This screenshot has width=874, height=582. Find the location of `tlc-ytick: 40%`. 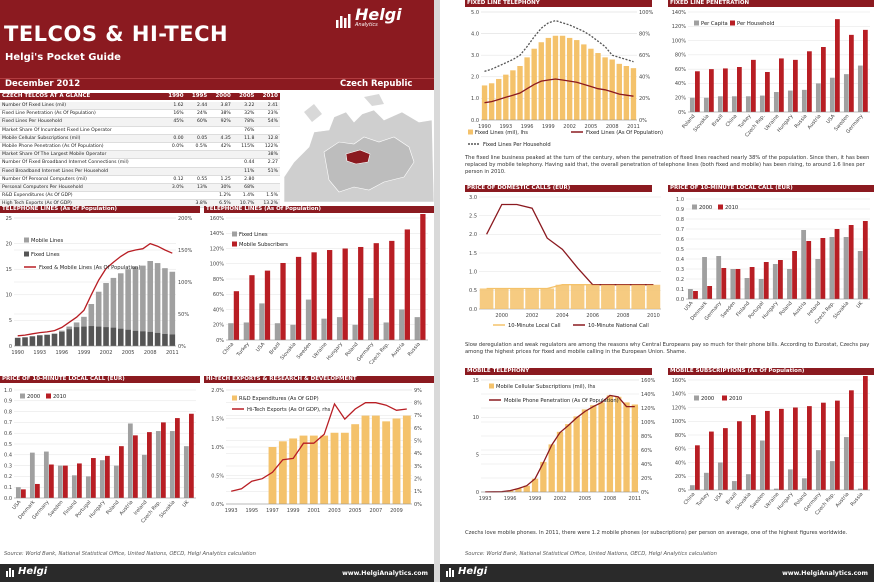

tlc-ytick: 40% is located at coordinates (218, 310).